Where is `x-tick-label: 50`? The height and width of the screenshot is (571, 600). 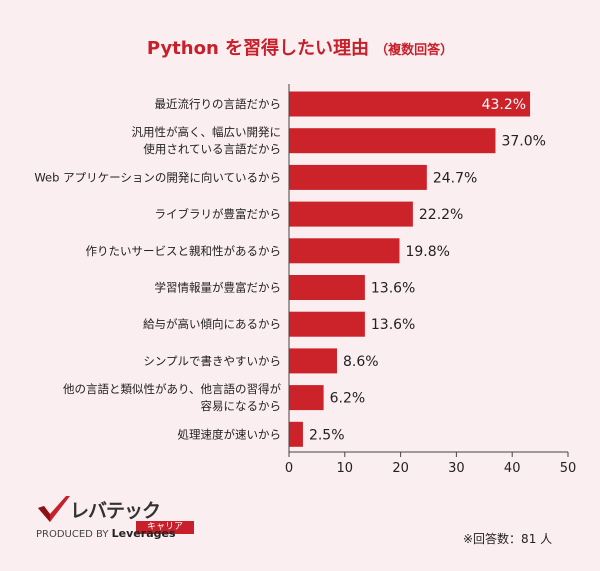
x-tick-label: 50 is located at coordinates (568, 468).